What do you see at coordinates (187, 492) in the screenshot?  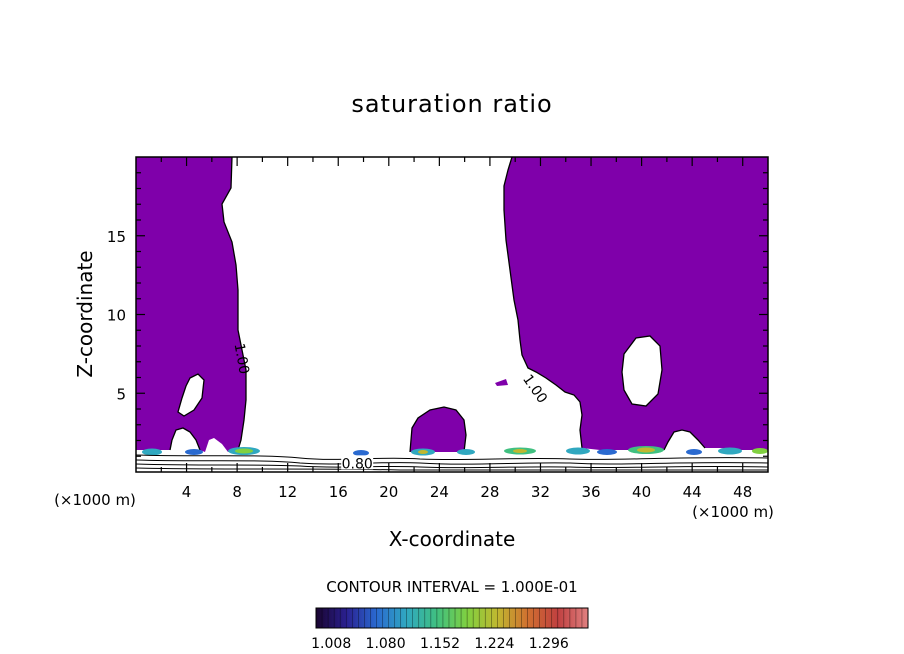 I see `x-tick-label: 4` at bounding box center [187, 492].